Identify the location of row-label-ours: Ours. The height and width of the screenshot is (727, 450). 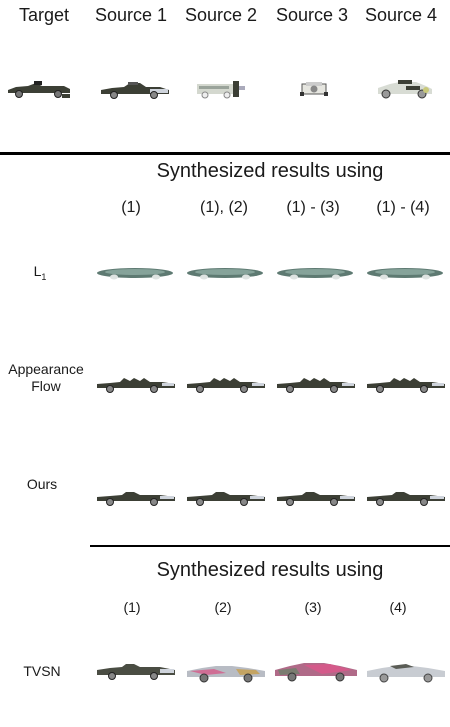
(42, 484).